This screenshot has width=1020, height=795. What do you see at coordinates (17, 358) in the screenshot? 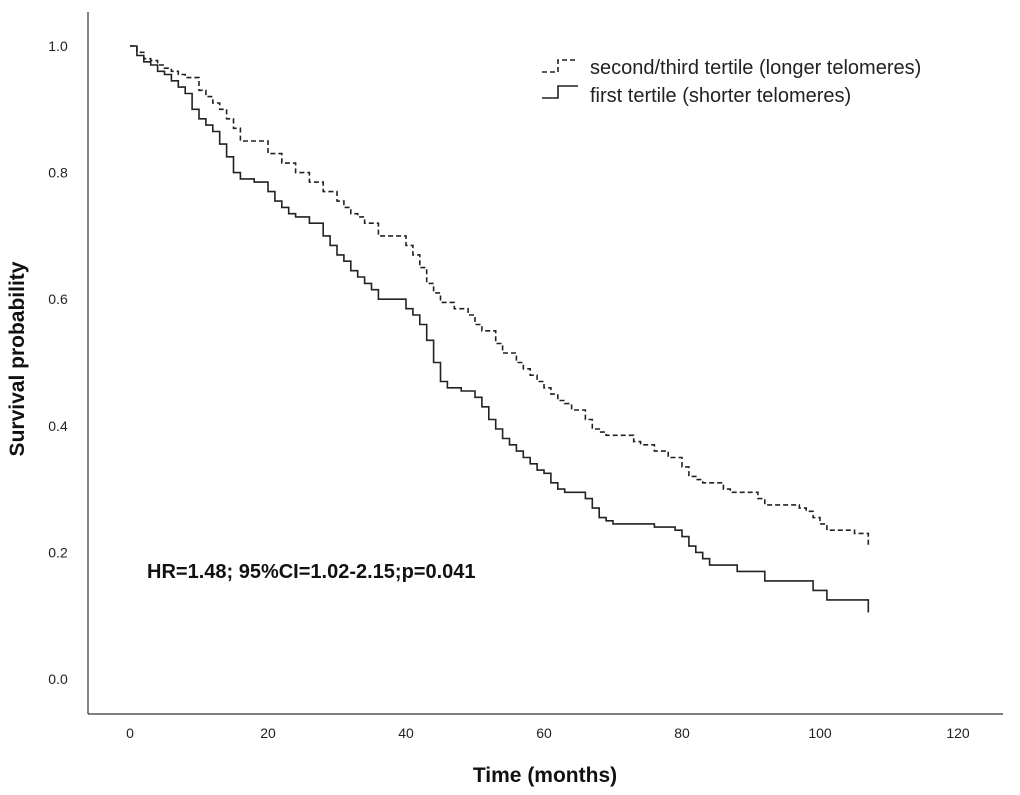
I see `y-axis-title: Survival probability` at bounding box center [17, 358].